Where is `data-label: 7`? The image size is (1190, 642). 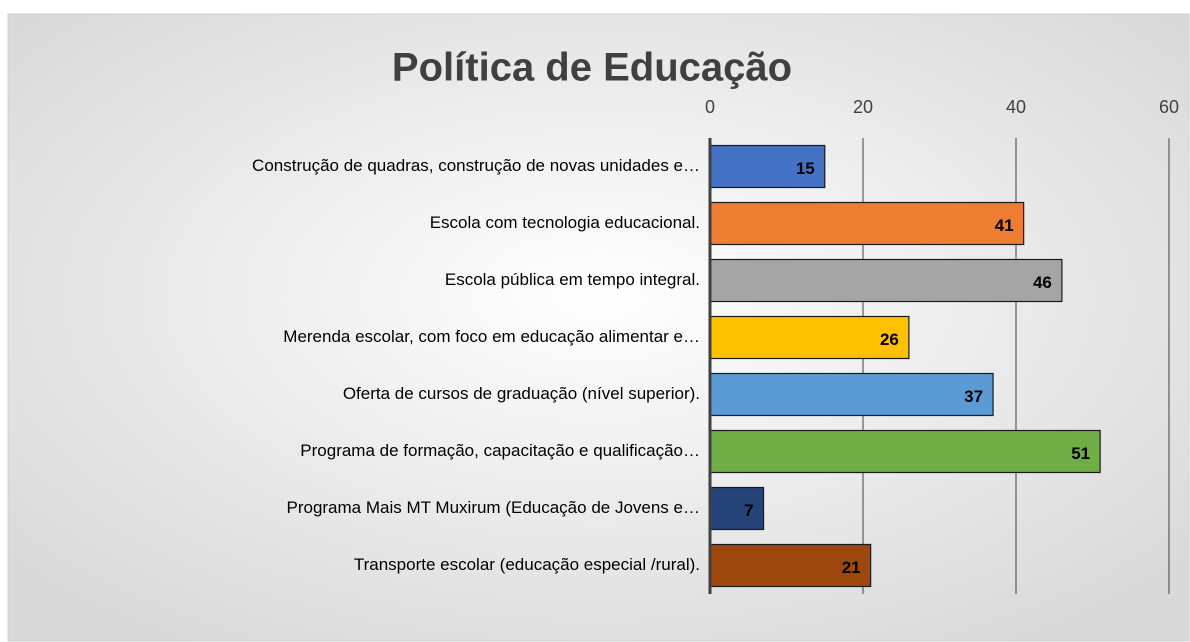
data-label: 7 is located at coordinates (748, 510).